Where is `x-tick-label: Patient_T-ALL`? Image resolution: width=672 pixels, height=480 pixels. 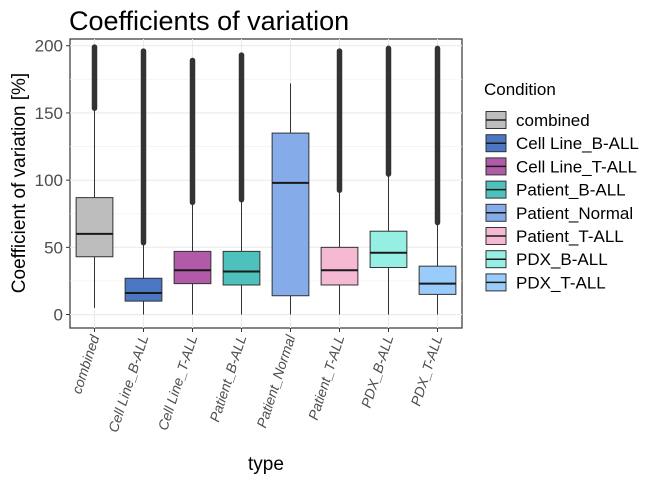
x-tick-label: Patient_T-ALL is located at coordinates (326, 377).